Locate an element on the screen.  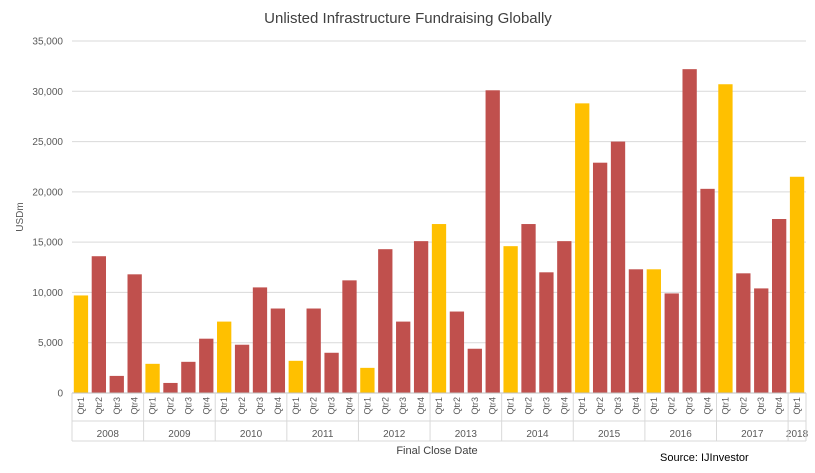
bar-2009-qtr3 is located at coordinates (188, 377).